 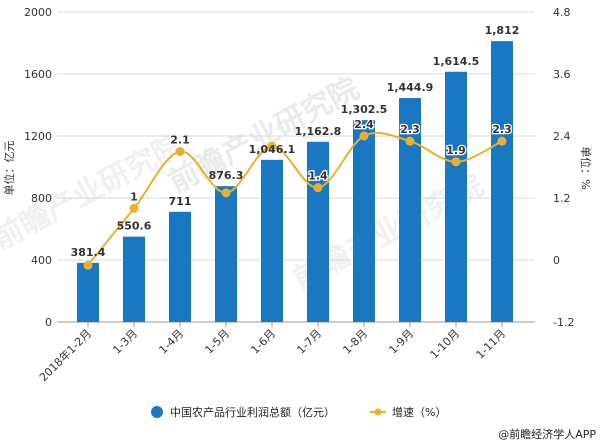 What do you see at coordinates (9, 168) in the screenshot?
I see `y-axis-label: 单位：亿元` at bounding box center [9, 168].